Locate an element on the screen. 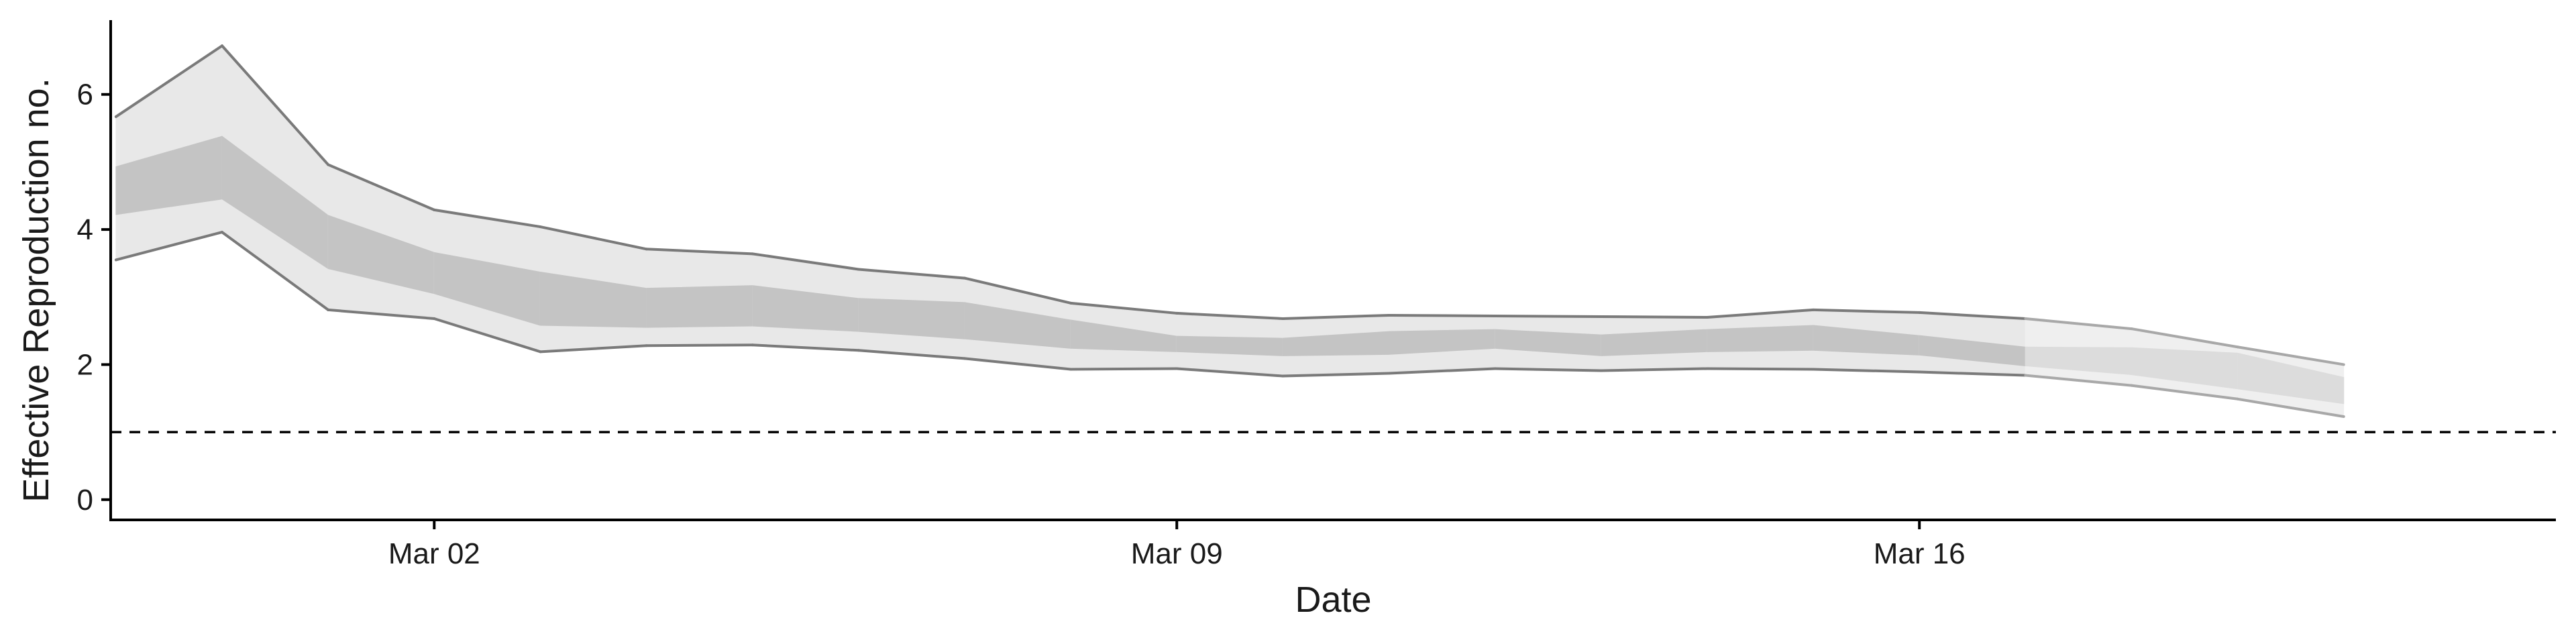 This screenshot has width=2576, height=644. x-tick-label: Mar 16 is located at coordinates (1920, 553).